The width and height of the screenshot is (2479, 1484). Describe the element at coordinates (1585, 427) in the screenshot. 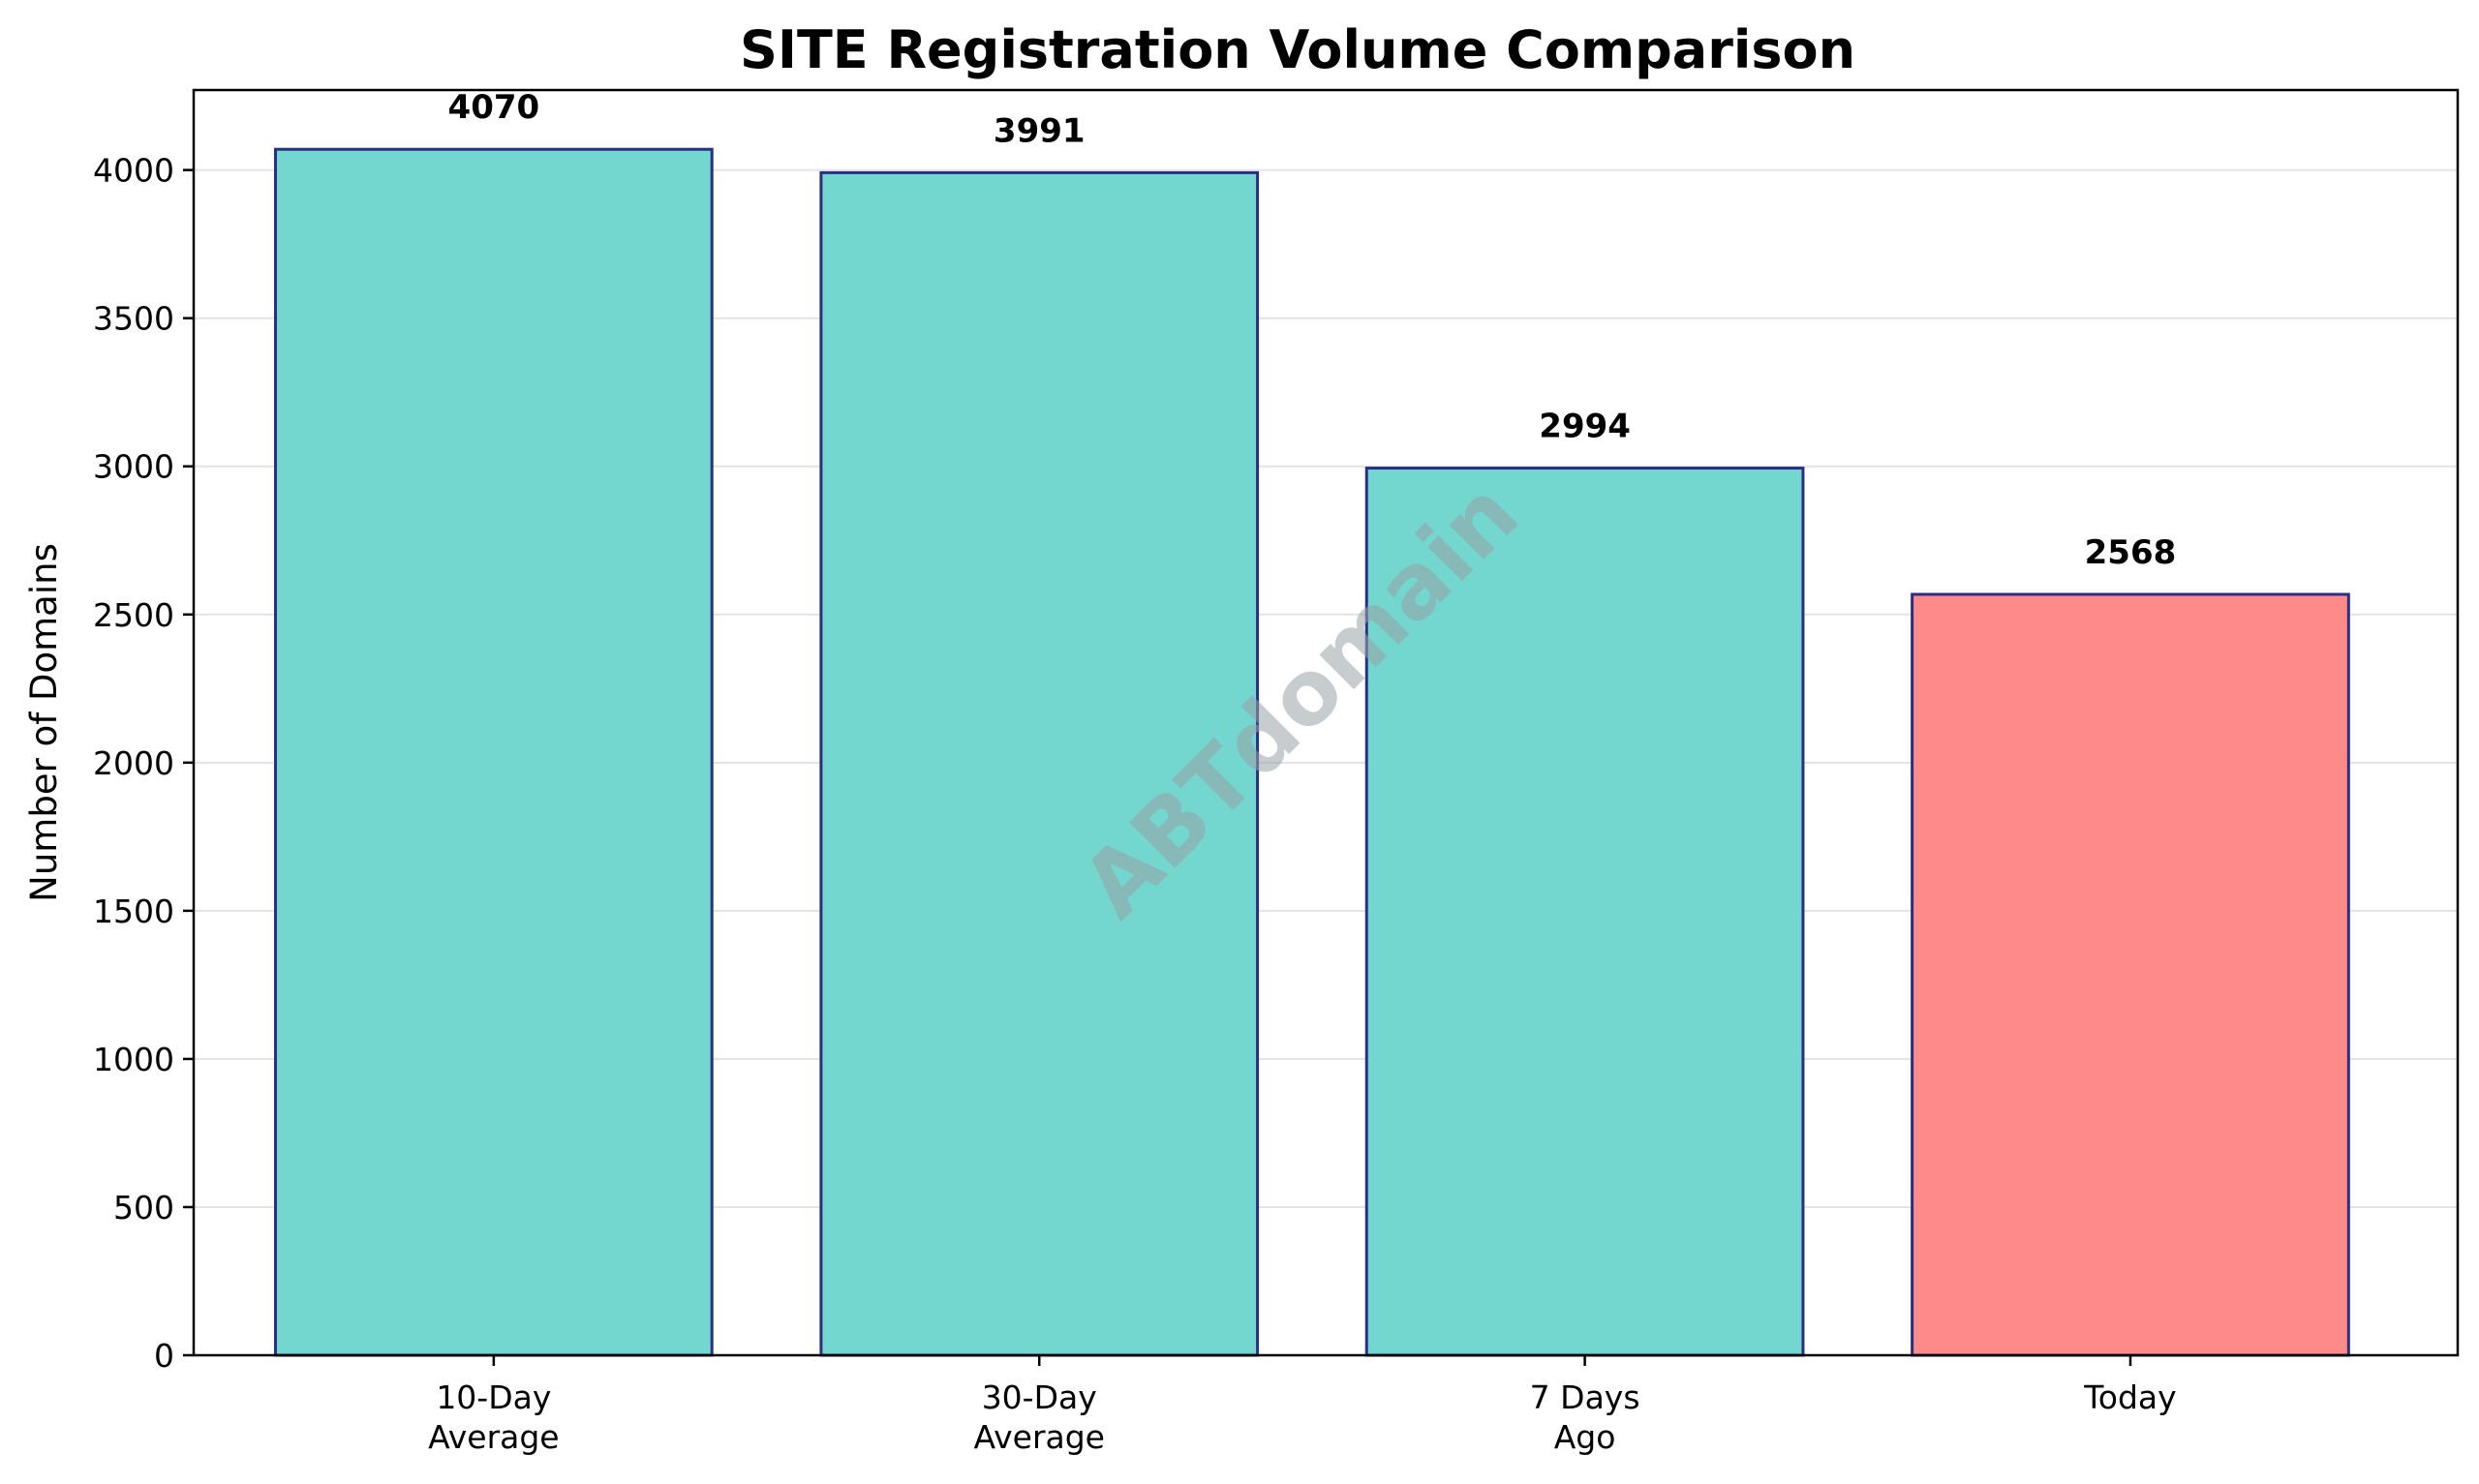

I see `data-label: 2994` at that location.